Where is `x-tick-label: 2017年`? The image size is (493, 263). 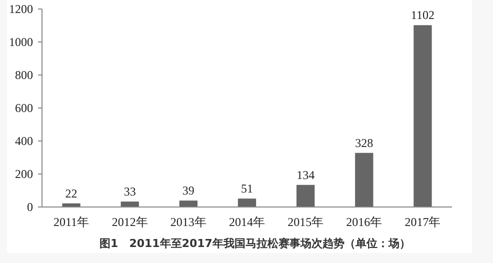 x-tick-label: 2017年 is located at coordinates (422, 222).